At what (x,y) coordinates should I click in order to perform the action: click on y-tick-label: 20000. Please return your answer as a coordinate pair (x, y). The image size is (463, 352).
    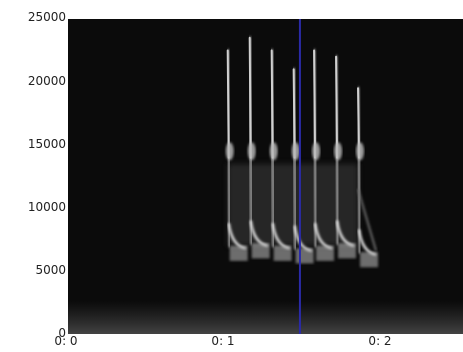
    Looking at the image, I should click on (46, 81).